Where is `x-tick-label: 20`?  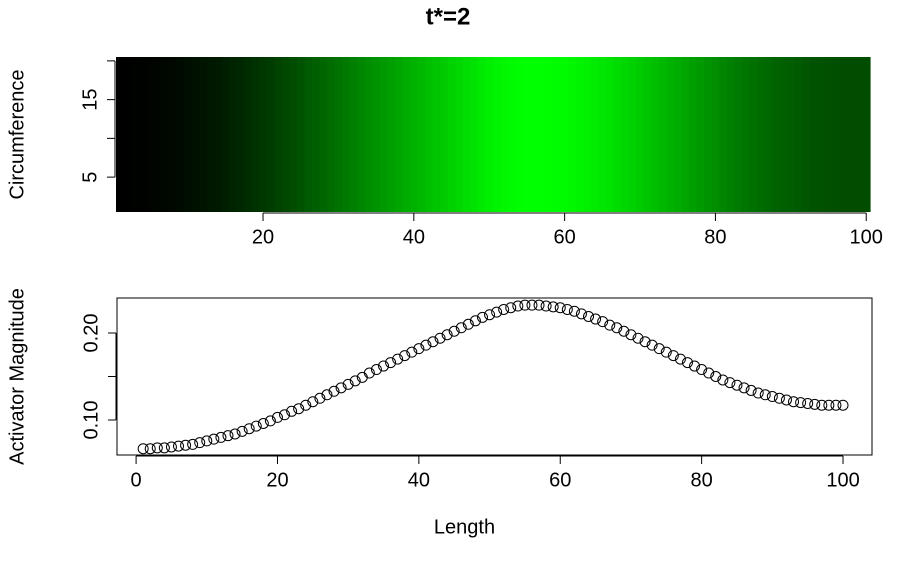 x-tick-label: 20 is located at coordinates (263, 237).